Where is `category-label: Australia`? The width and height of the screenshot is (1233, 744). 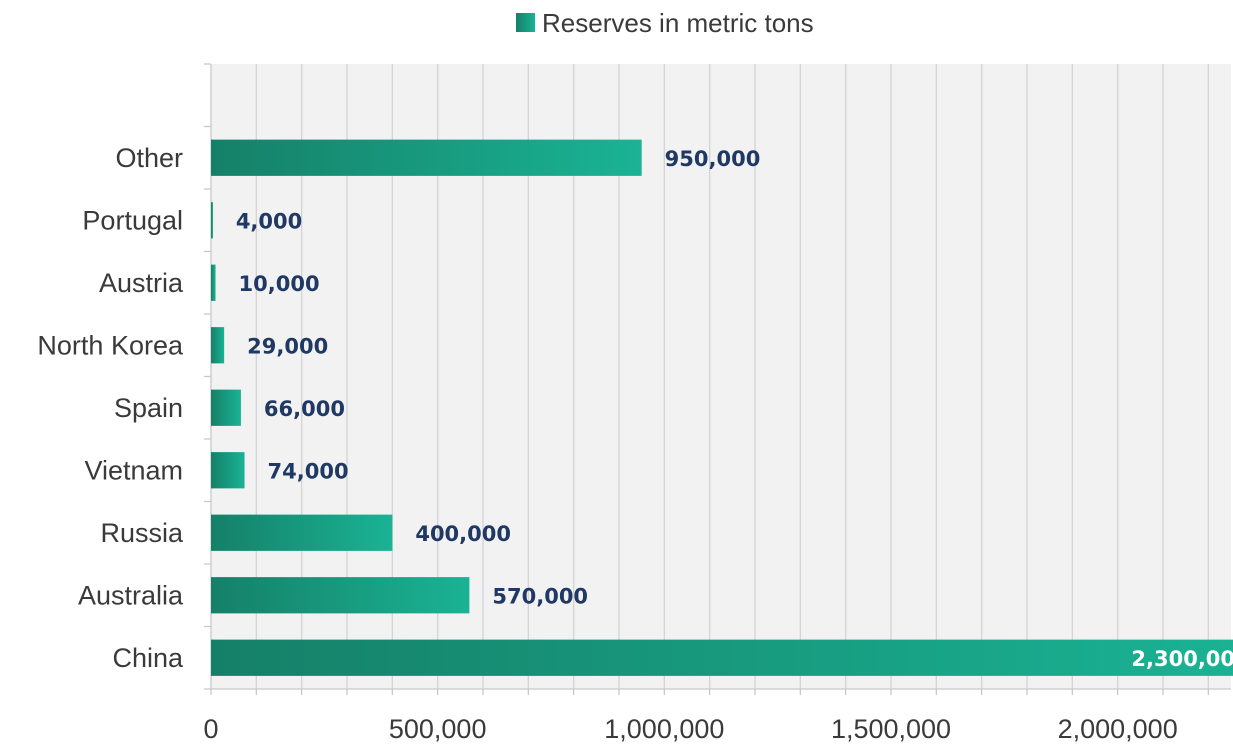 category-label: Australia is located at coordinates (131, 595).